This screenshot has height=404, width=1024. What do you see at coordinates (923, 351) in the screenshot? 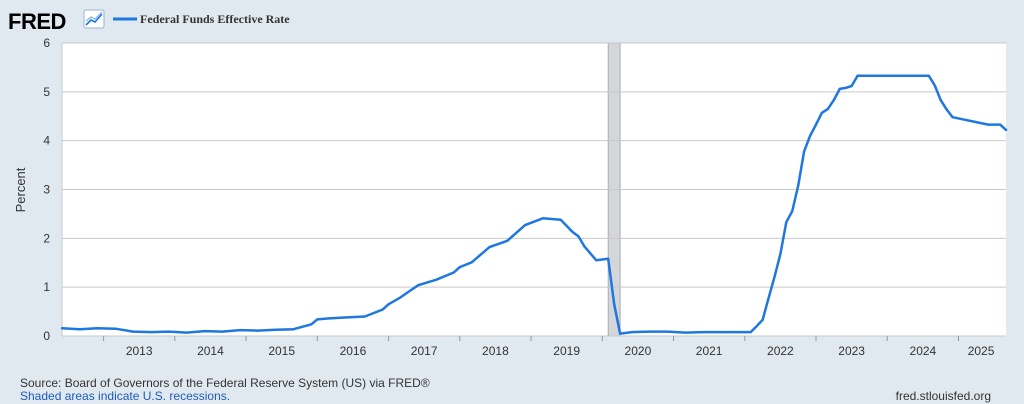
I see `x-tick-label: 2024` at bounding box center [923, 351].